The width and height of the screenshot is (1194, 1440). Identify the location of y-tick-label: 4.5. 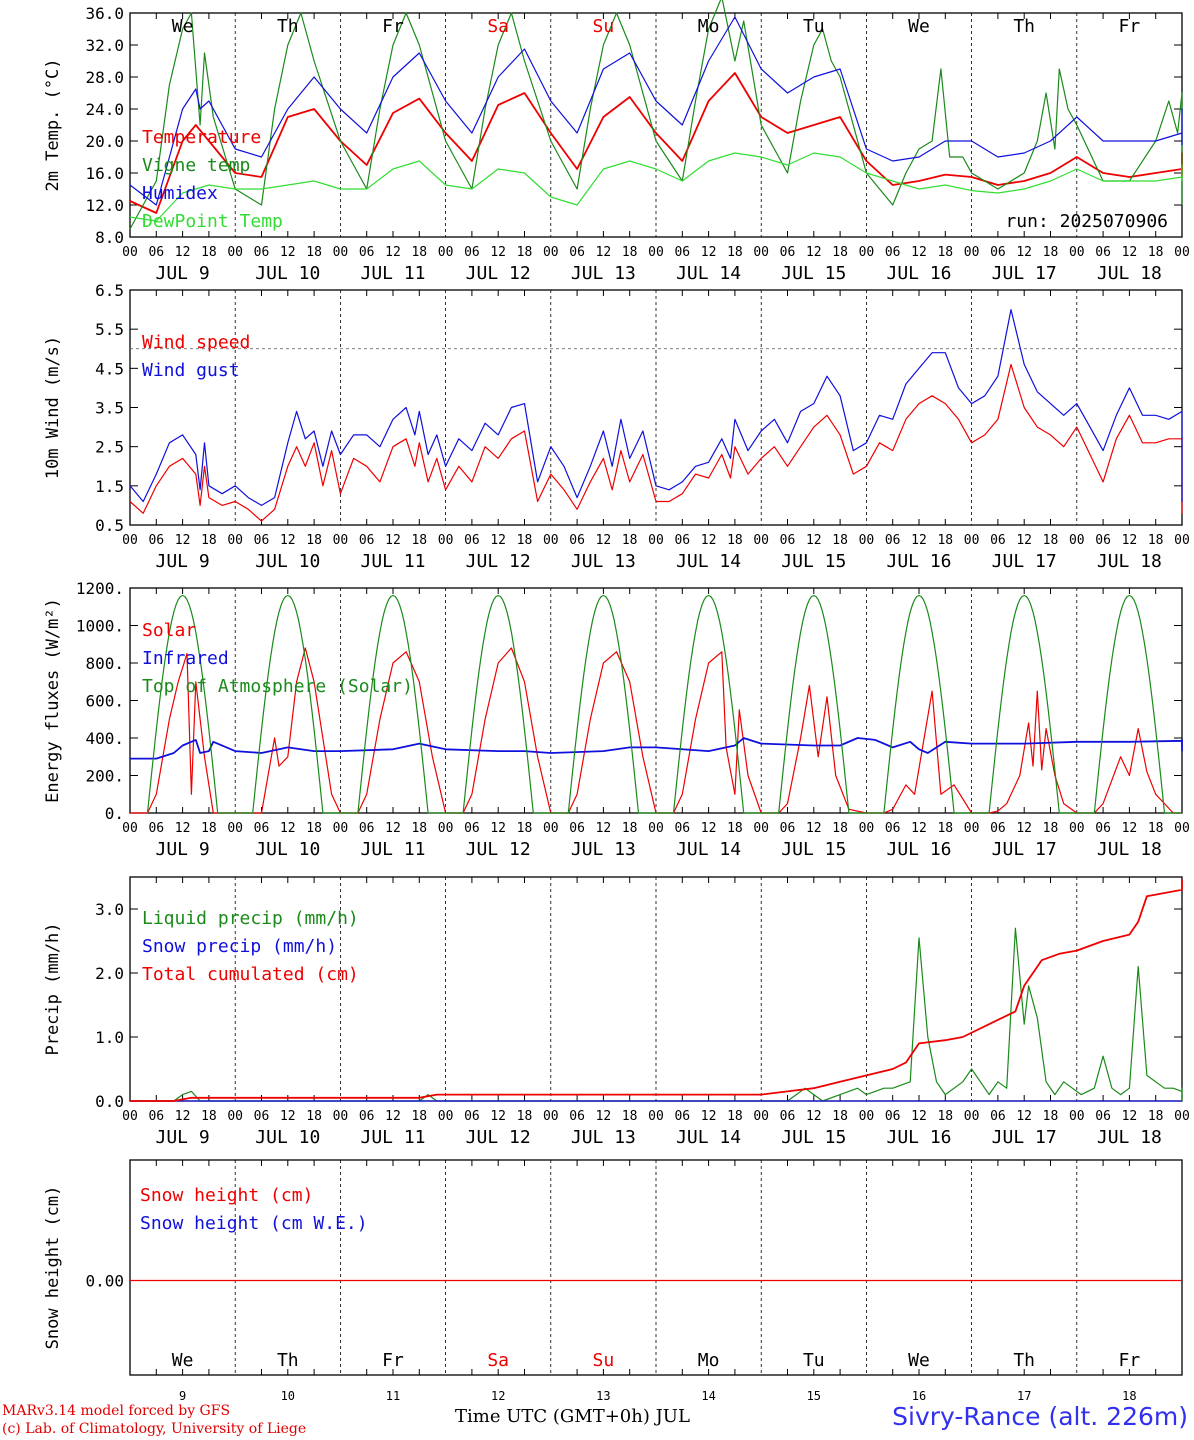
(109, 368).